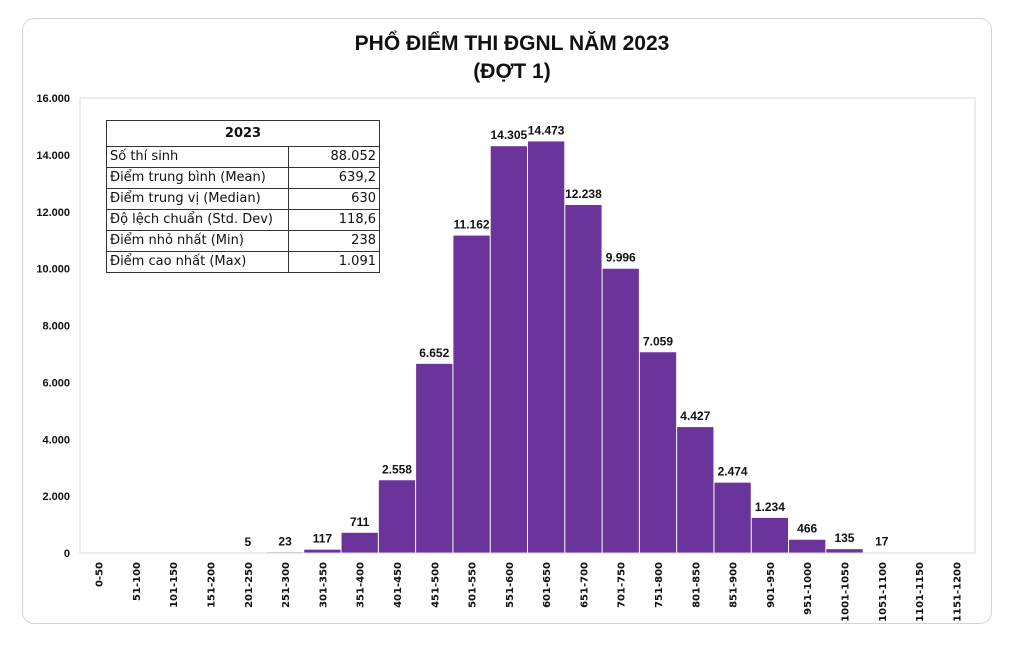 This screenshot has width=1024, height=645. Describe the element at coordinates (360, 522) in the screenshot. I see `data-label: 711` at that location.